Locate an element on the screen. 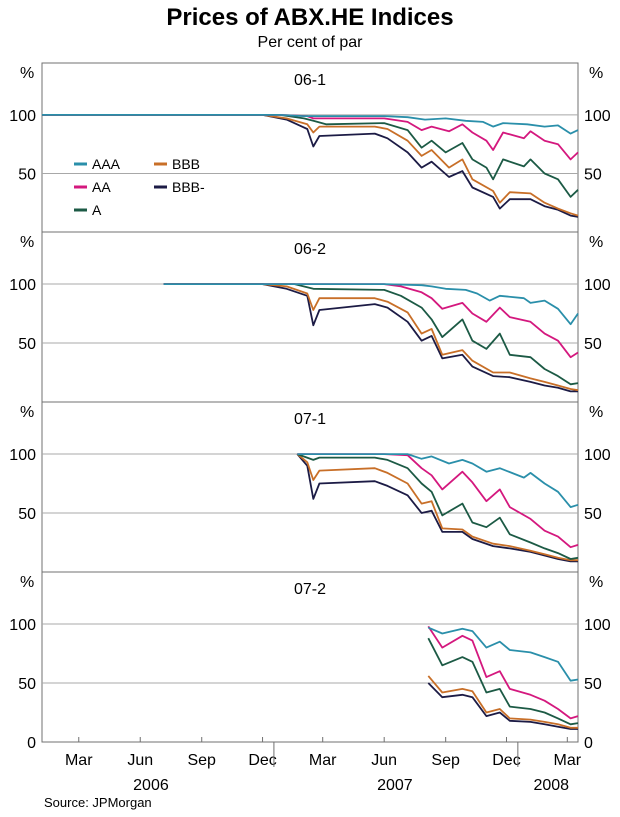 This screenshot has width=620, height=817. panel-title: 07-2 is located at coordinates (310, 589).